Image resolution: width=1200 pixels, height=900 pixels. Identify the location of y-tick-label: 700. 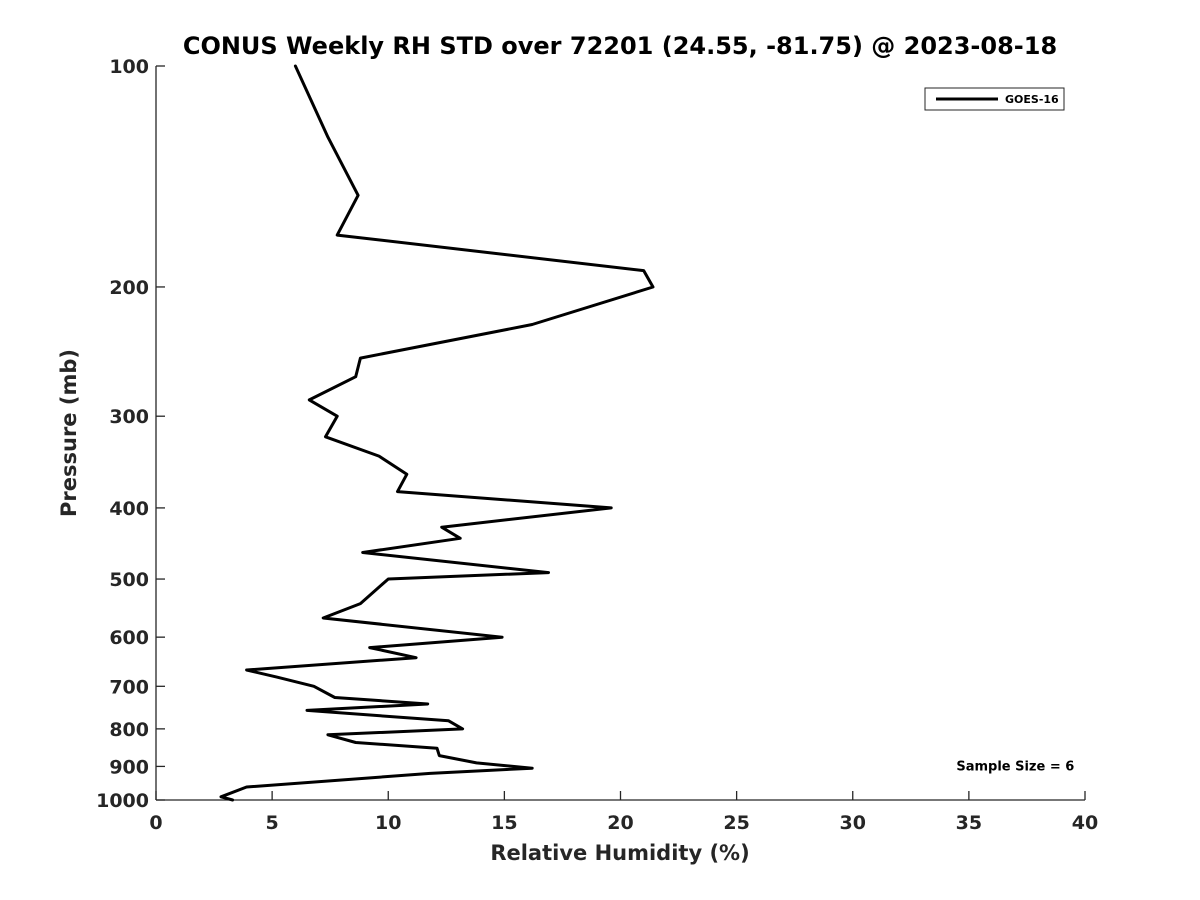
(129, 687).